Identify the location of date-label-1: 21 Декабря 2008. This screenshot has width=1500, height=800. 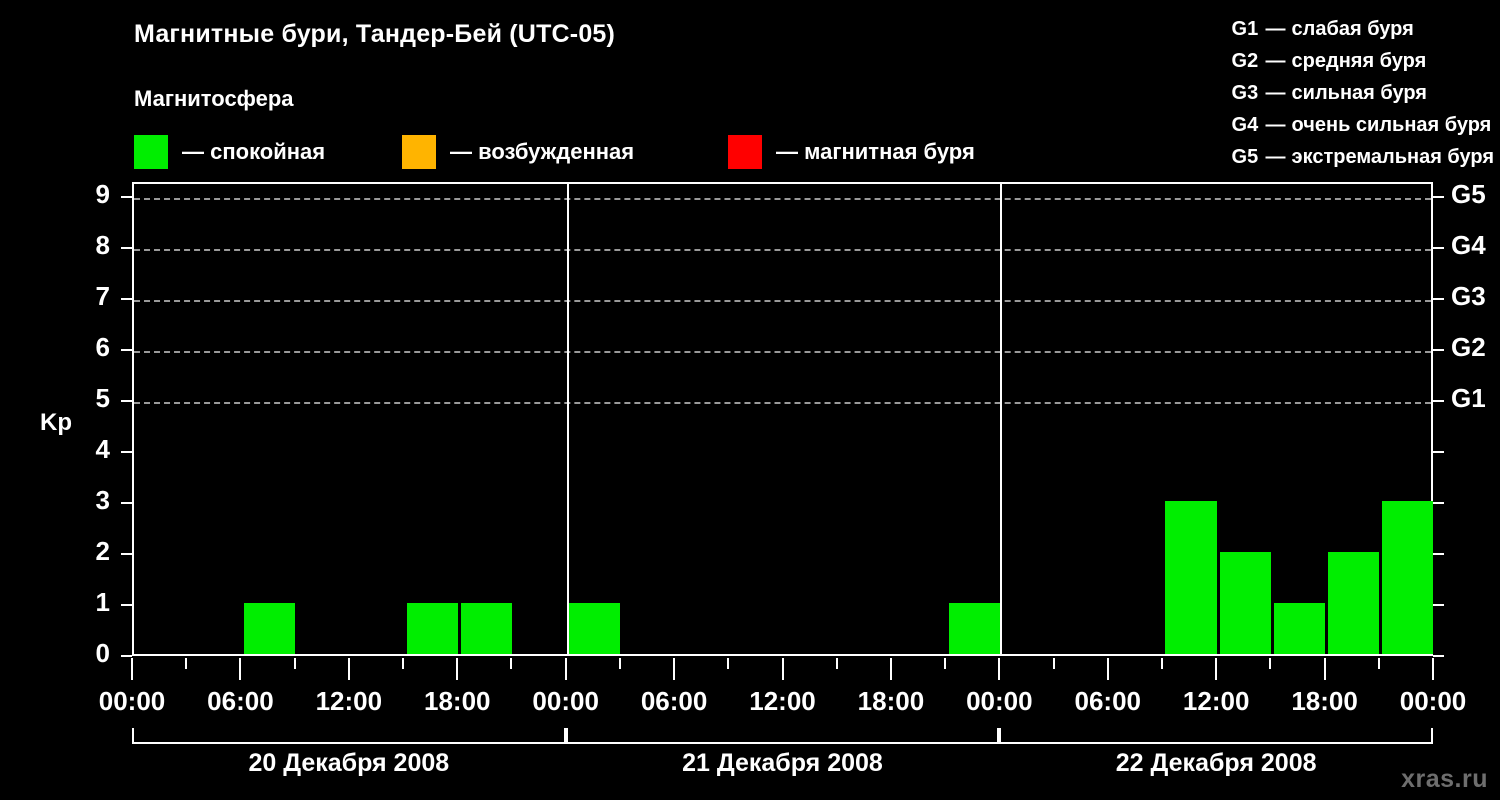
(782, 763).